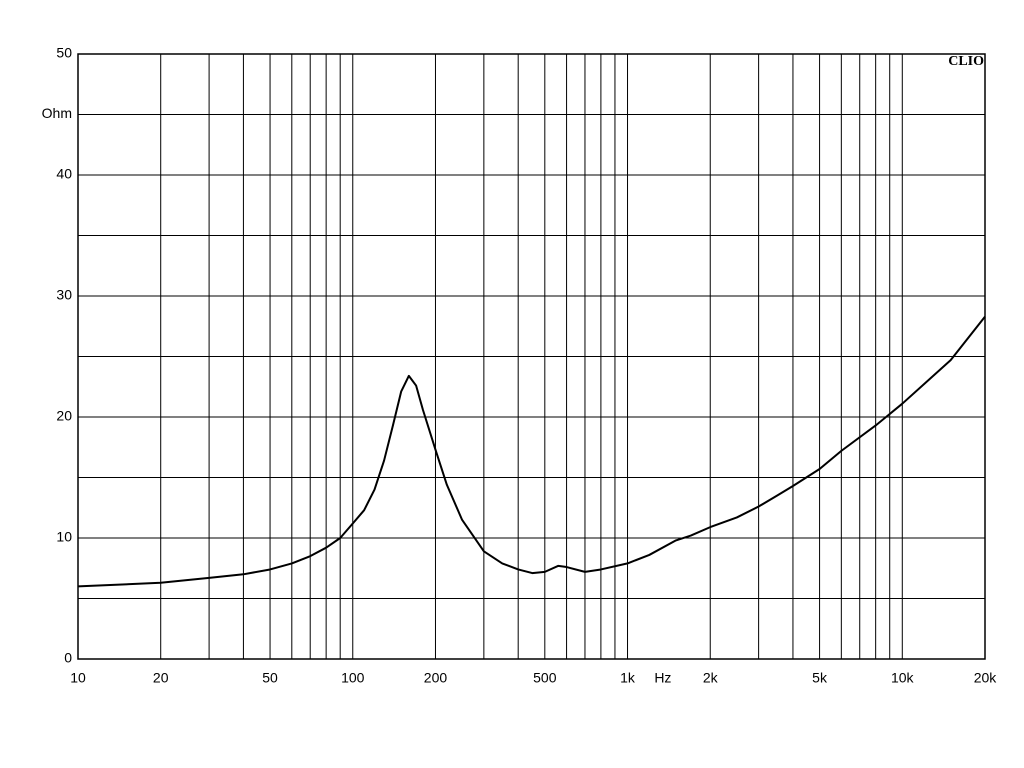  What do you see at coordinates (64, 295) in the screenshot?
I see `y-tick-label: 30` at bounding box center [64, 295].